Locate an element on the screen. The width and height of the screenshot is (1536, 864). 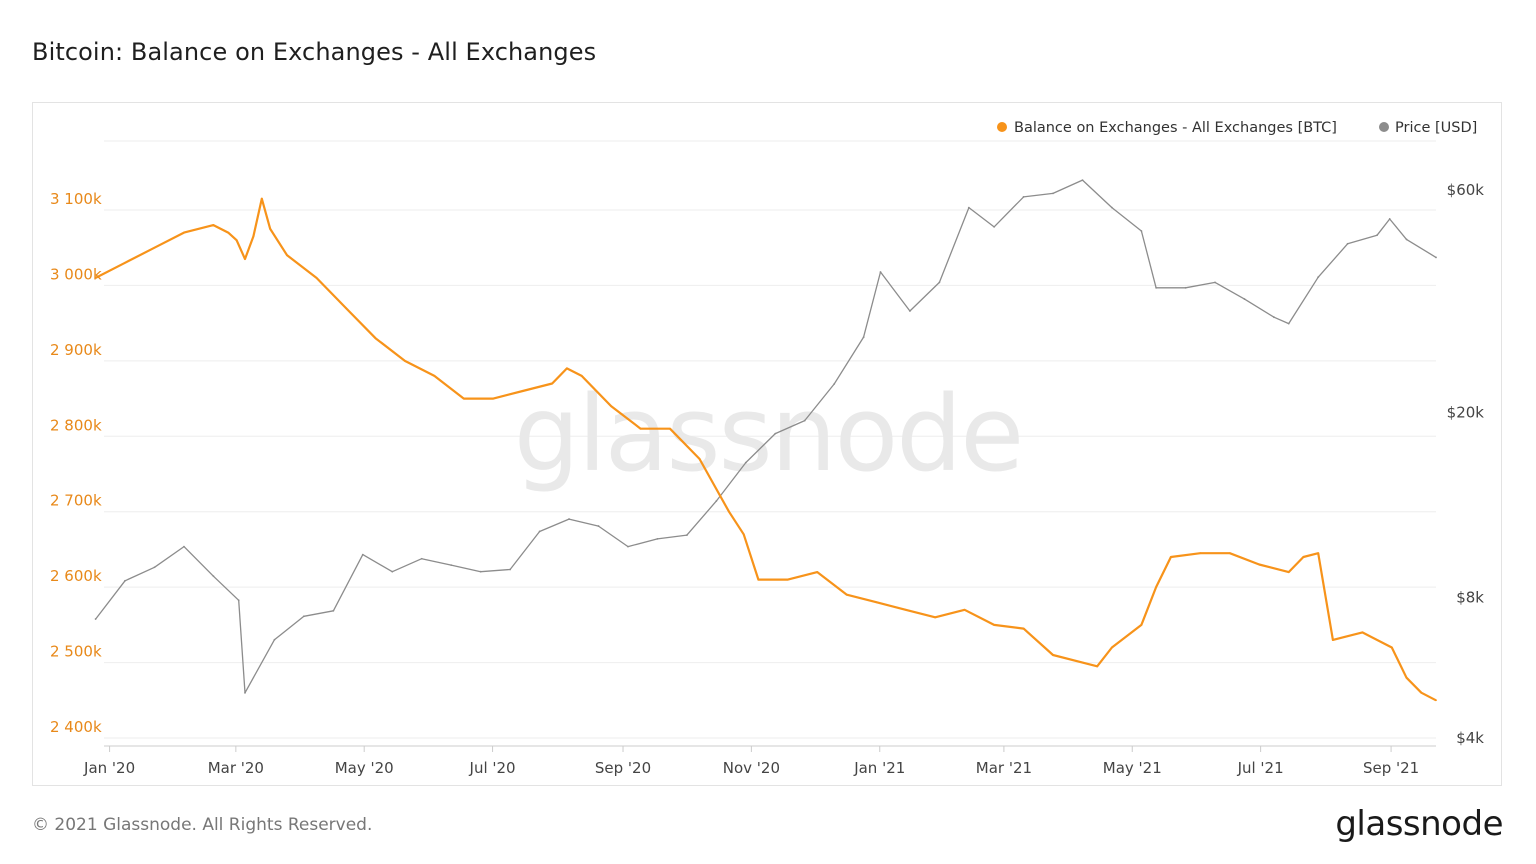
legend-item-price: Price [USD] is located at coordinates (1428, 128).